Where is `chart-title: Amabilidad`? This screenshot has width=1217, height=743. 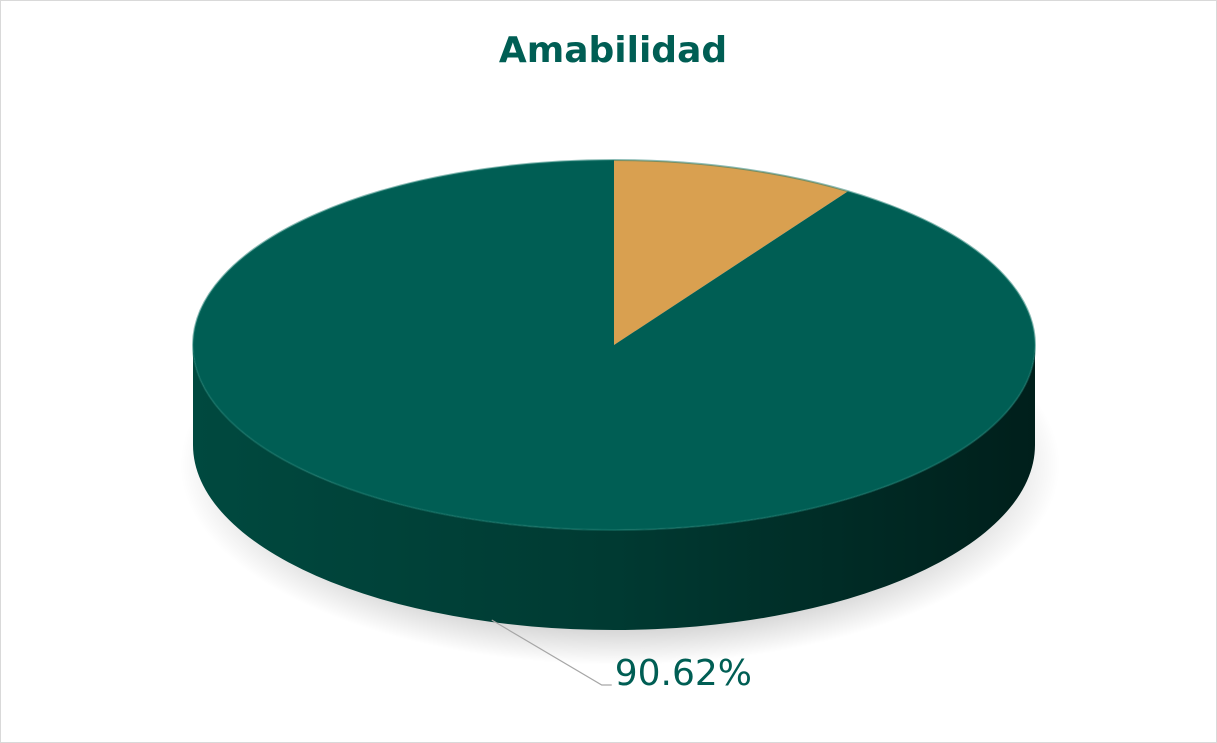 chart-title: Amabilidad is located at coordinates (613, 50).